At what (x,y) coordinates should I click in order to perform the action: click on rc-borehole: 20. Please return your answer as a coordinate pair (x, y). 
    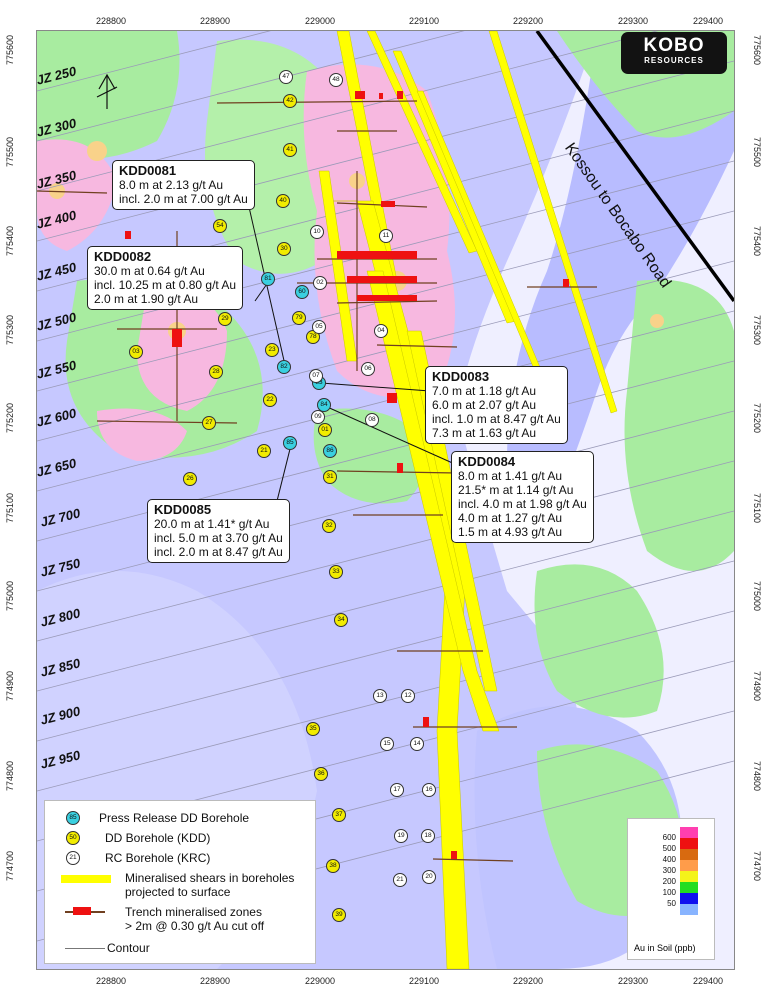
    Looking at the image, I should click on (429, 877).